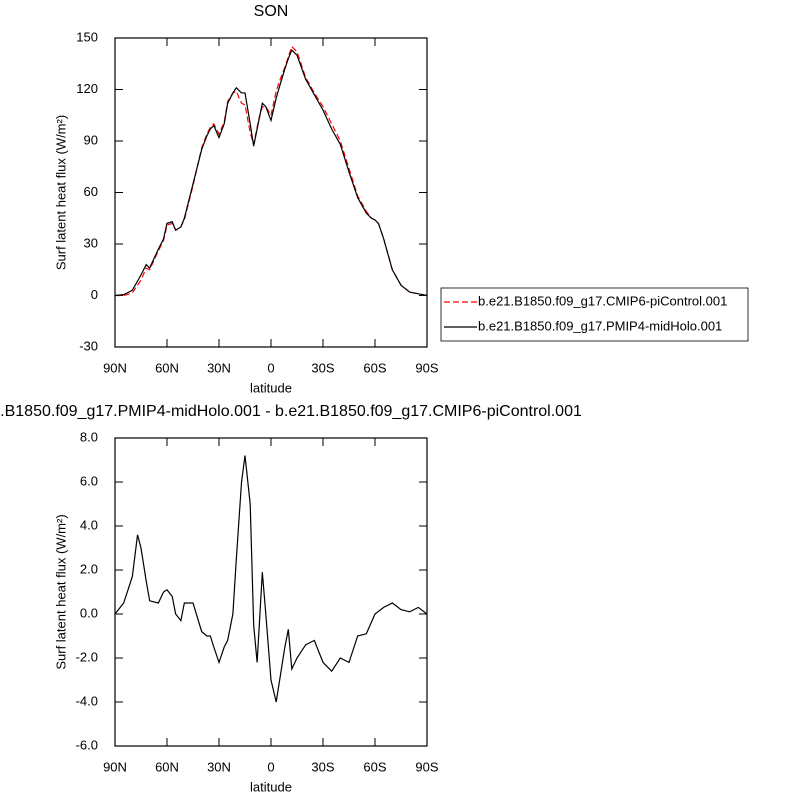 The height and width of the screenshot is (800, 800). What do you see at coordinates (88, 345) in the screenshot?
I see `y-tick-label: -30` at bounding box center [88, 345].